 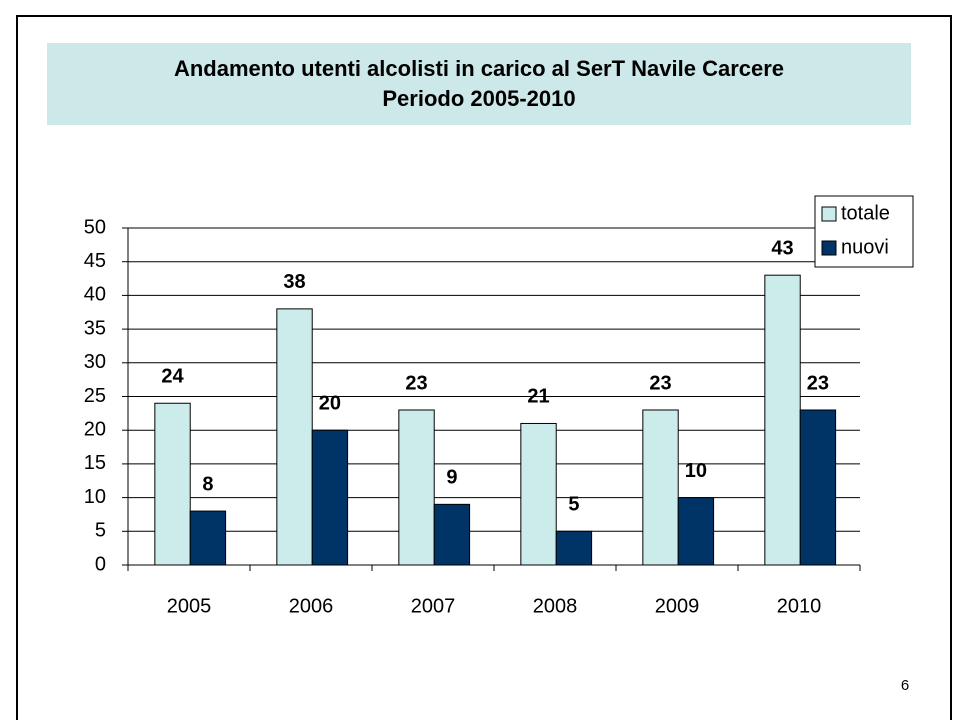 What do you see at coordinates (95, 463) in the screenshot?
I see `y-tick-label: 15` at bounding box center [95, 463].